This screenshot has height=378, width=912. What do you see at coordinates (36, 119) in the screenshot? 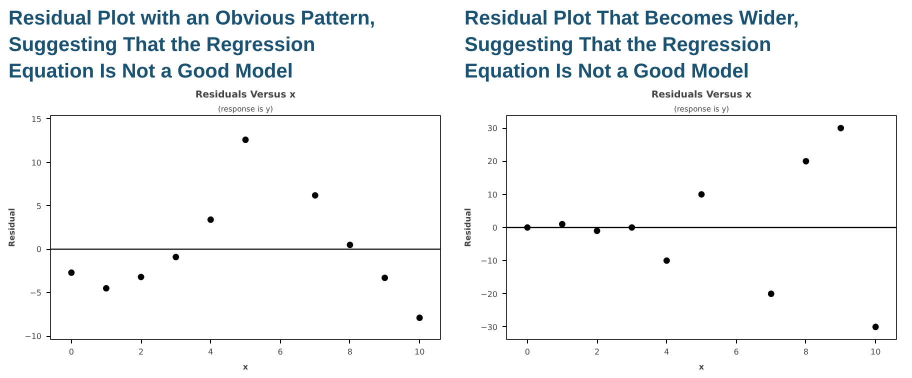
I see `y-tick-label: 15` at bounding box center [36, 119].